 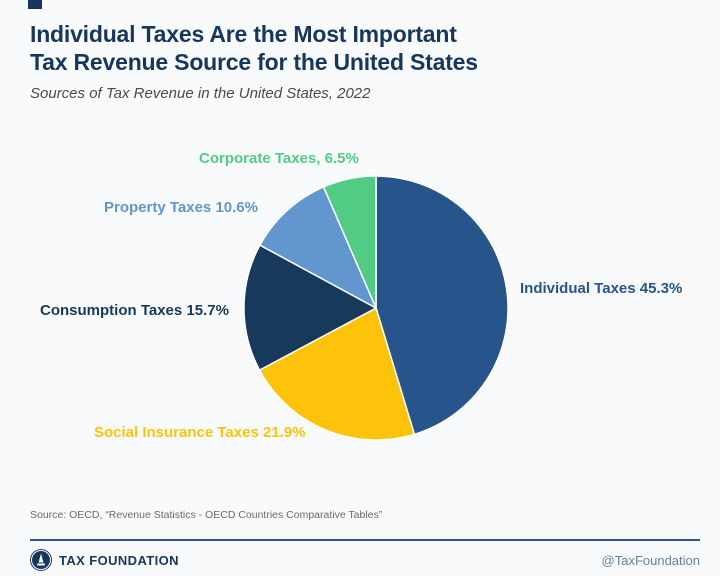 I want to click on tax-foundation-logo-icon, so click(x=41, y=560).